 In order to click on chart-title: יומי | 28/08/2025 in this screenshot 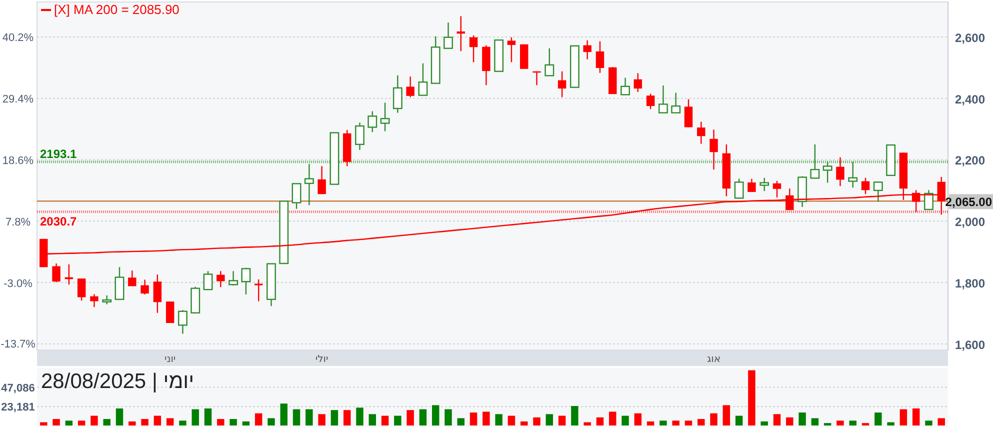, I will do `click(117, 381)`.